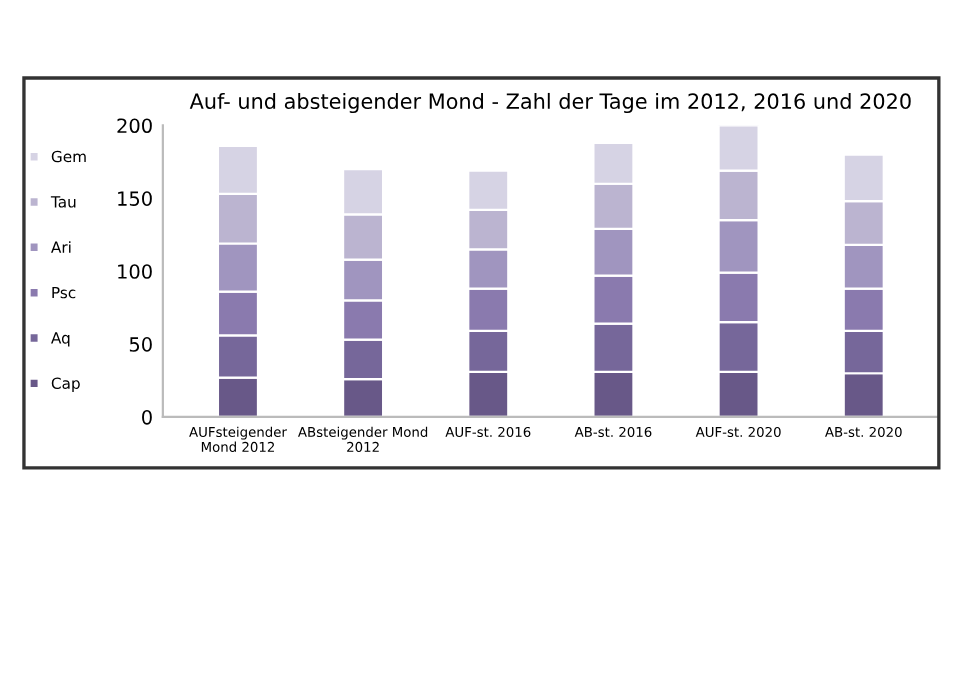  I want to click on chart-title: Auf- und absteigender Mond - Zahl der Tage im 2012, 2016 und 2020, so click(550, 103).